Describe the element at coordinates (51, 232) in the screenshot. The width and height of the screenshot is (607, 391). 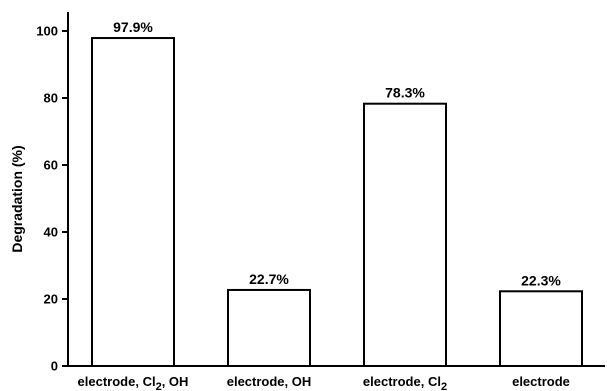
I see `y-tick-label: 40` at that location.